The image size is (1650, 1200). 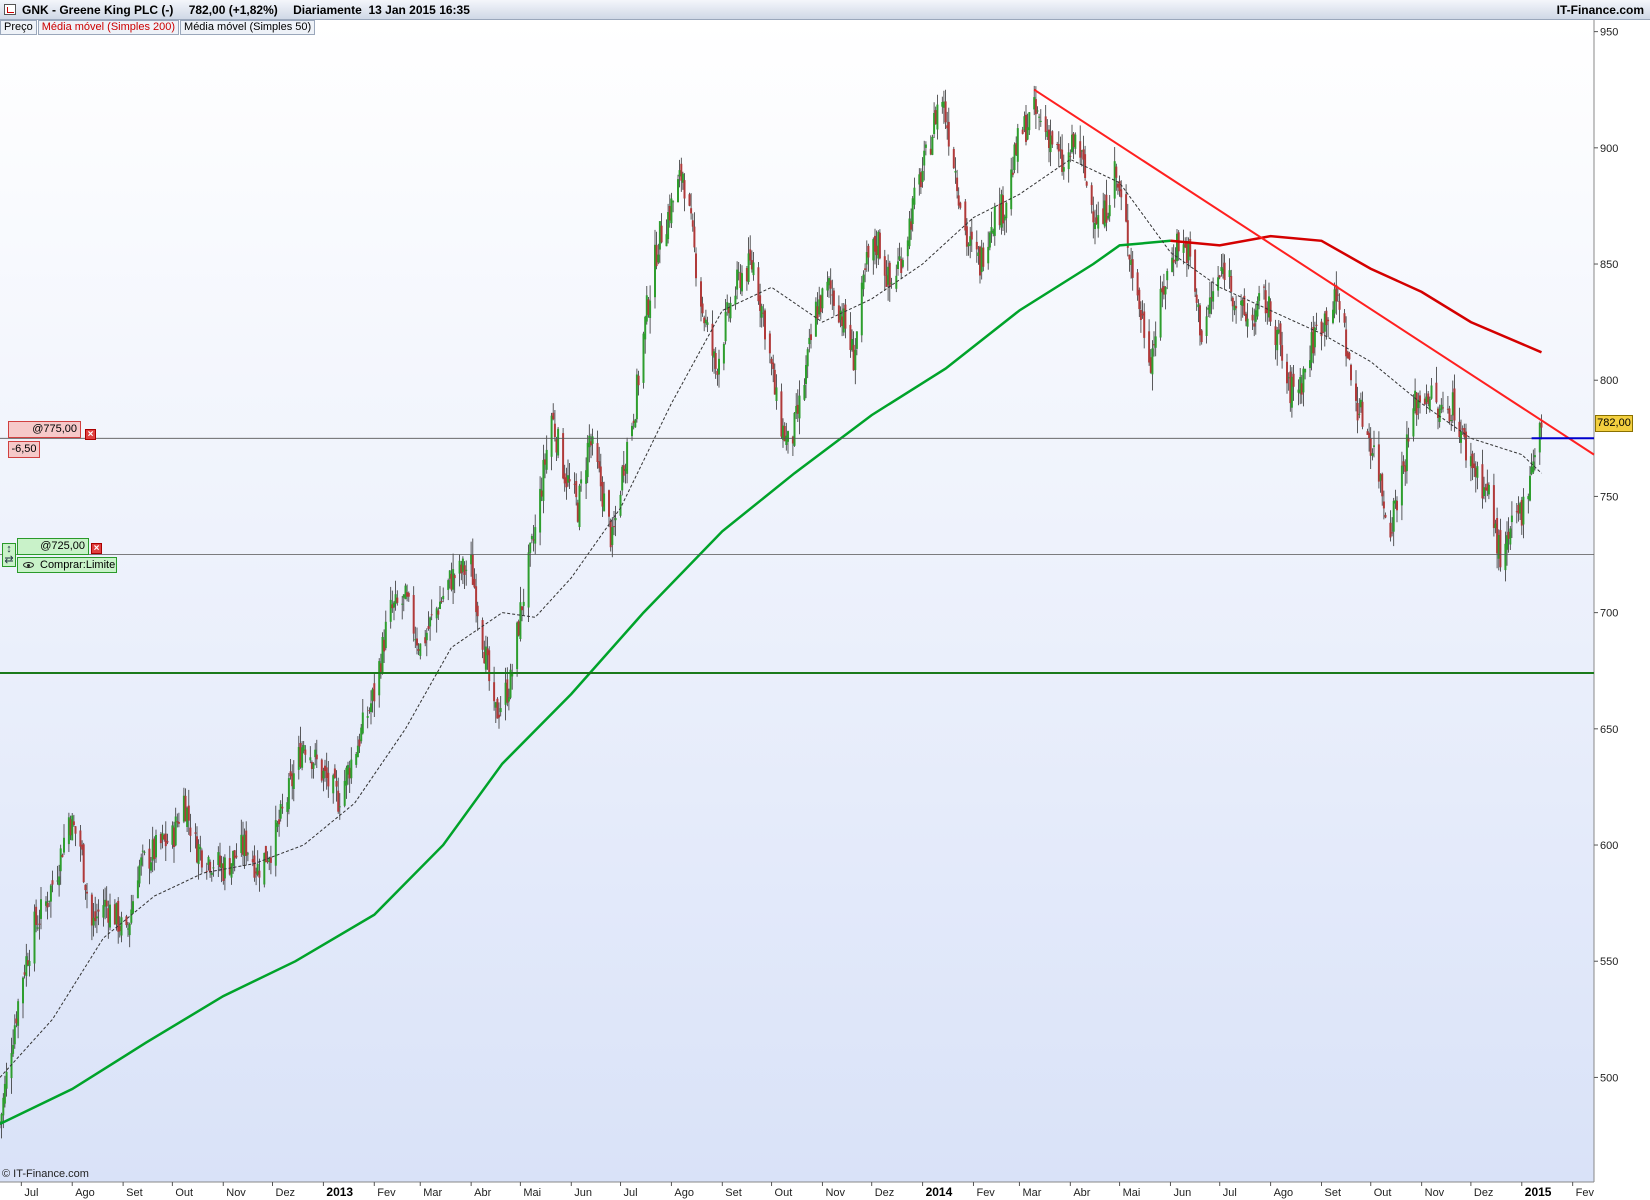 I want to click on buy-order-price: @725,00, so click(x=53, y=546).